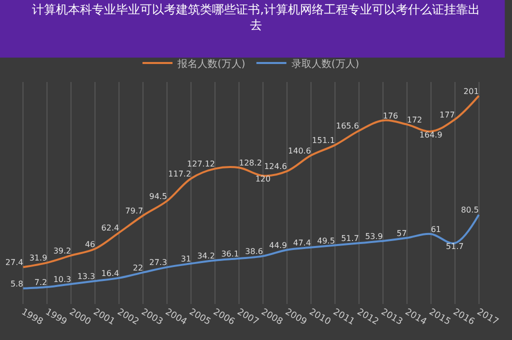 The image size is (512, 340). What do you see at coordinates (206, 255) in the screenshot?
I see `data-label: 34.2` at bounding box center [206, 255].